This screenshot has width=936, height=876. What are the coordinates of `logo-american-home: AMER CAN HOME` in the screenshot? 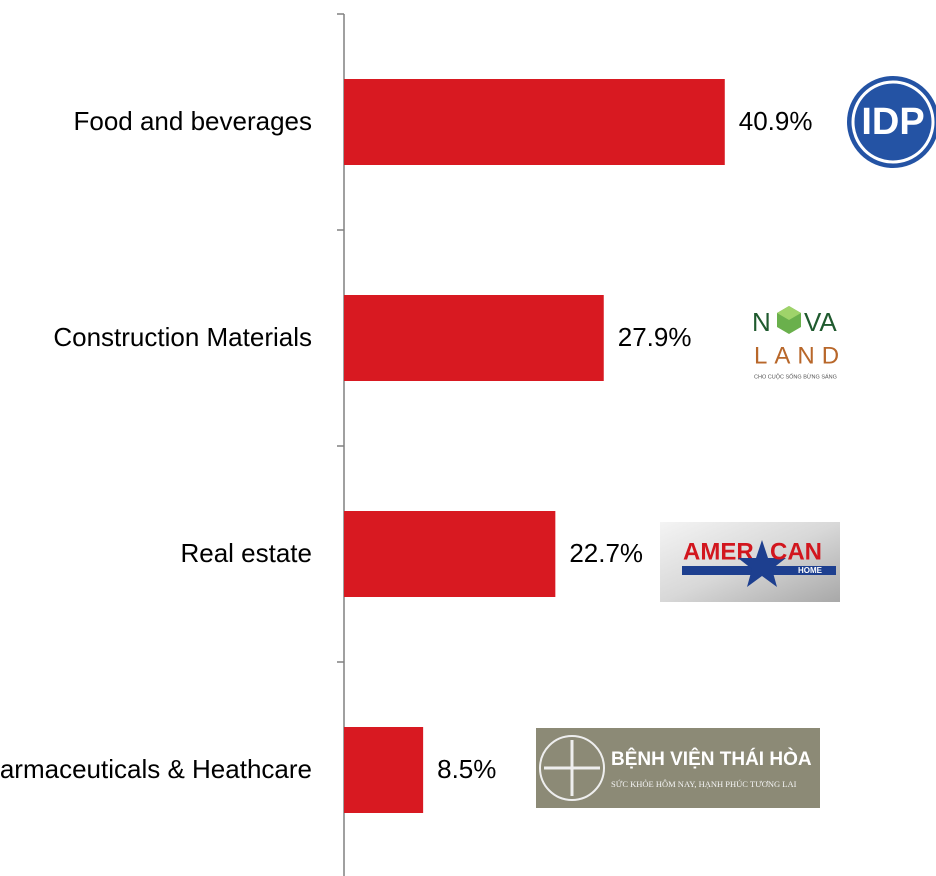 It's located at (750, 562).